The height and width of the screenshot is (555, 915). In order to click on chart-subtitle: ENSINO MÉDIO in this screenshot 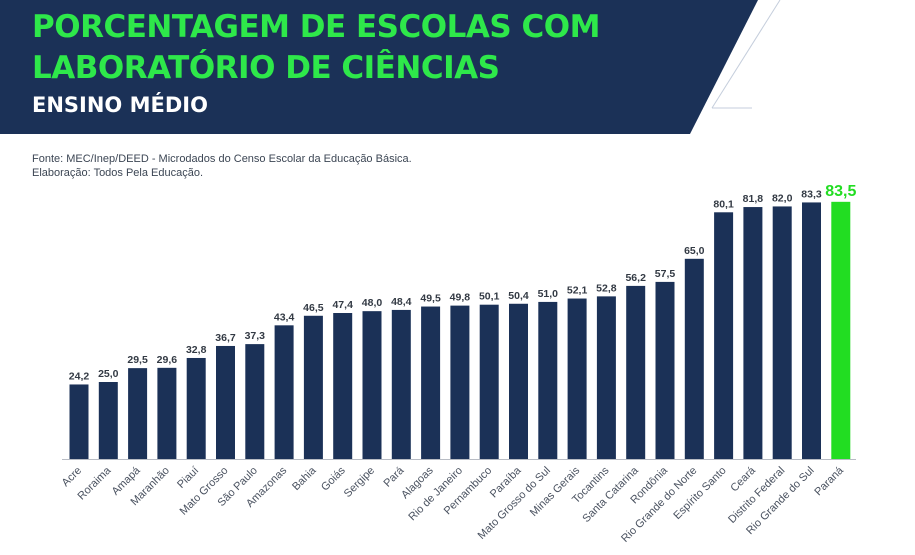, I will do `click(120, 105)`.